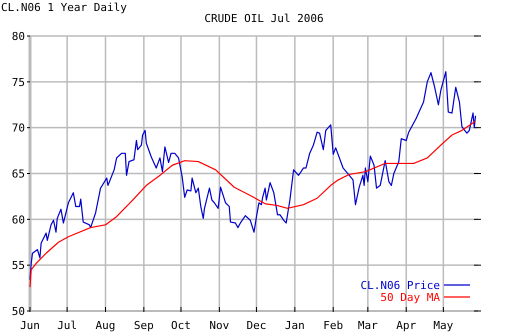  What do you see at coordinates (30, 325) in the screenshot?
I see `x-tick-label: Jun` at bounding box center [30, 325].